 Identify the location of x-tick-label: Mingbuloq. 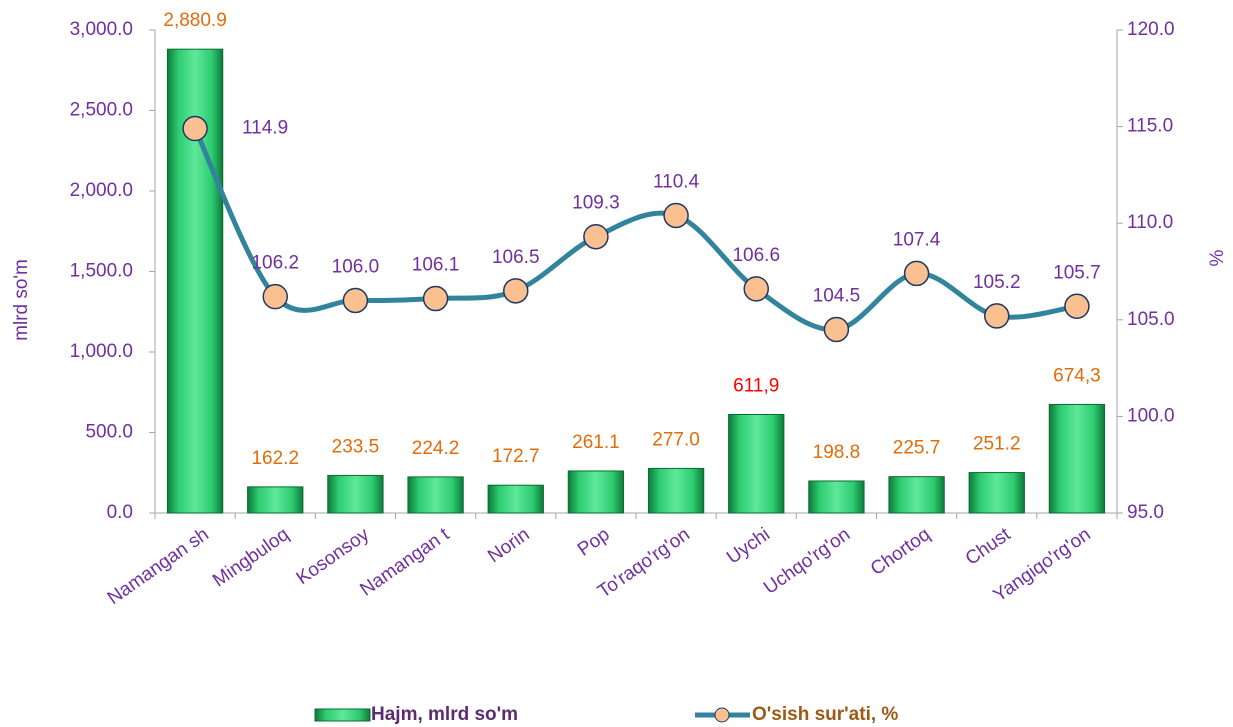
(251, 557).